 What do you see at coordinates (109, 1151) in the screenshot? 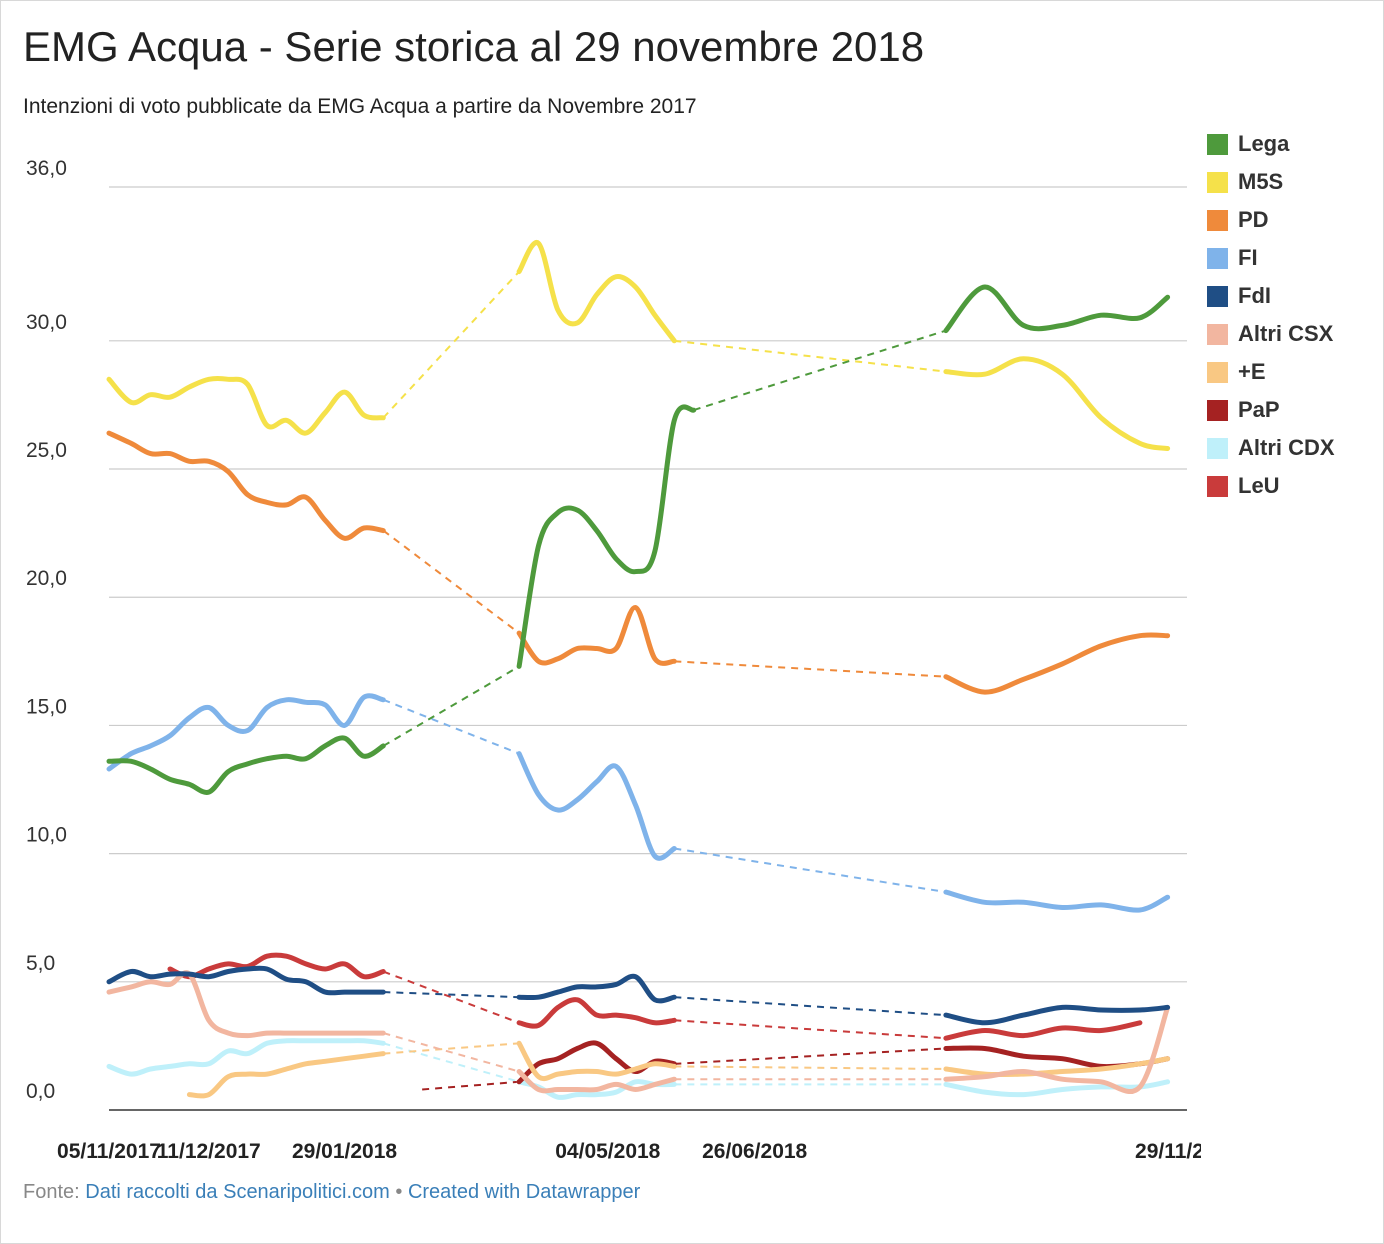
I see `x-tick-label: 05/11/2017` at bounding box center [109, 1151].